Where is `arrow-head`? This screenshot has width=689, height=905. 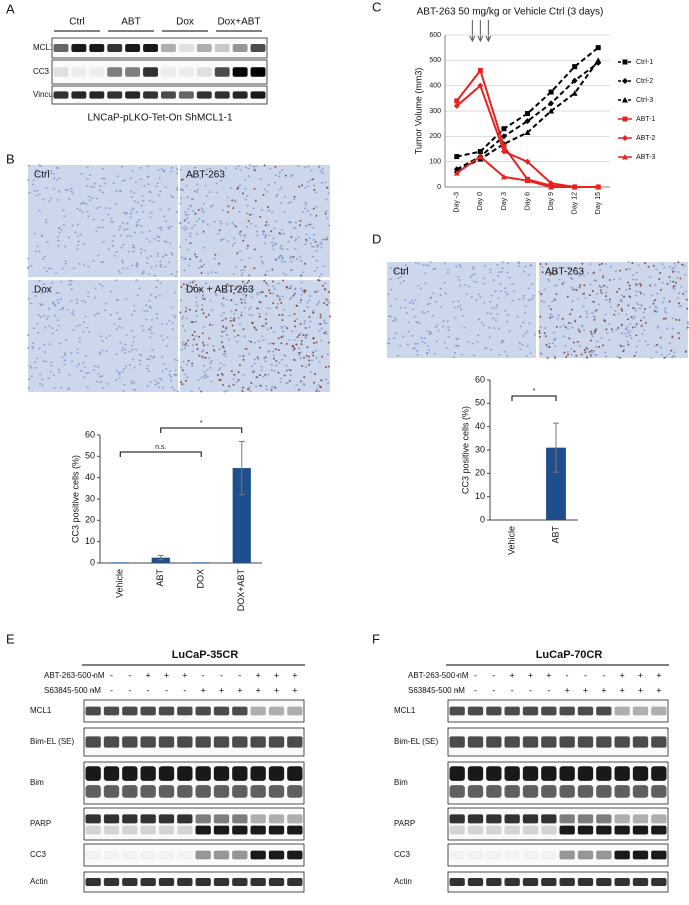 arrow-head is located at coordinates (488, 39).